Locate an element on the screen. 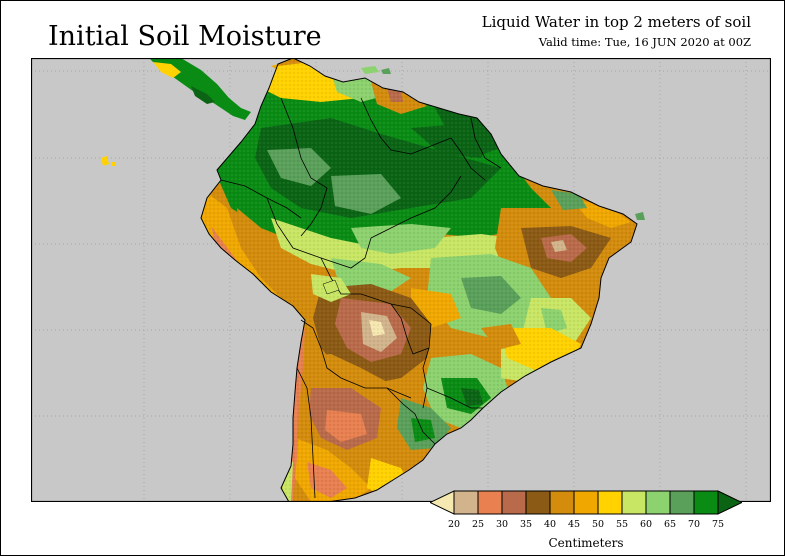  colorbar-tick-label: 25 is located at coordinates (478, 524).